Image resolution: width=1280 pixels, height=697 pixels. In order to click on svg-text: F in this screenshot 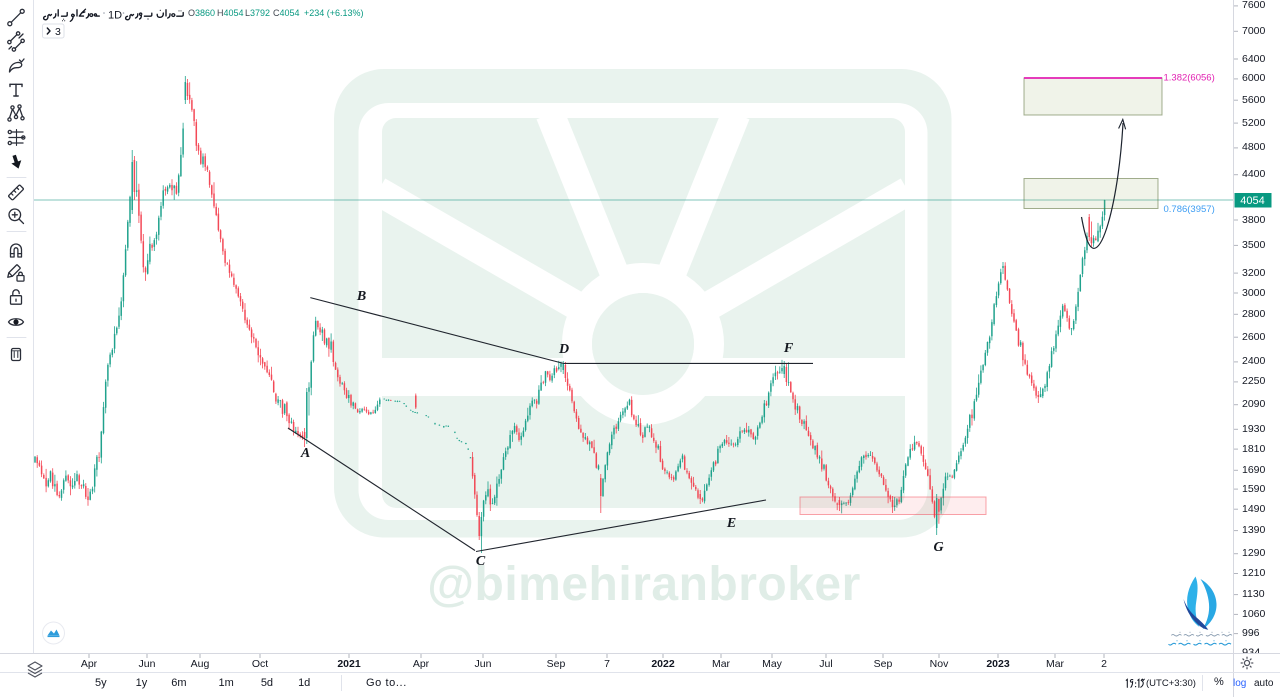, I will do `click(788, 348)`.